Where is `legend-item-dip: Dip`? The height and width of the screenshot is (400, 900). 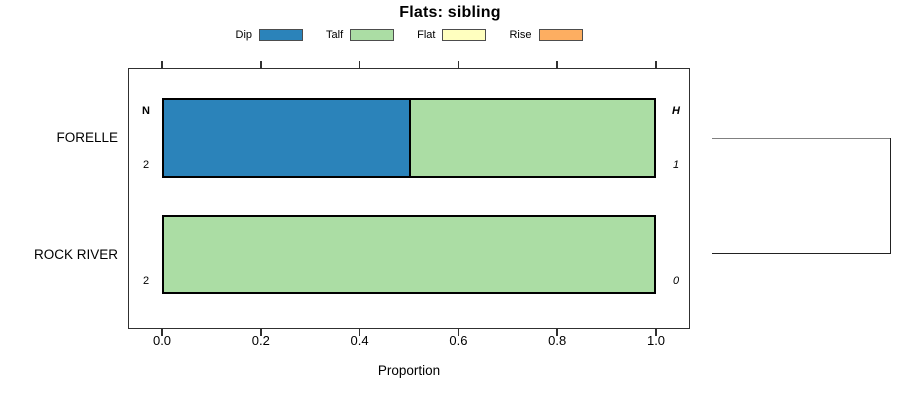
legend-item-dip: Dip is located at coordinates (269, 34).